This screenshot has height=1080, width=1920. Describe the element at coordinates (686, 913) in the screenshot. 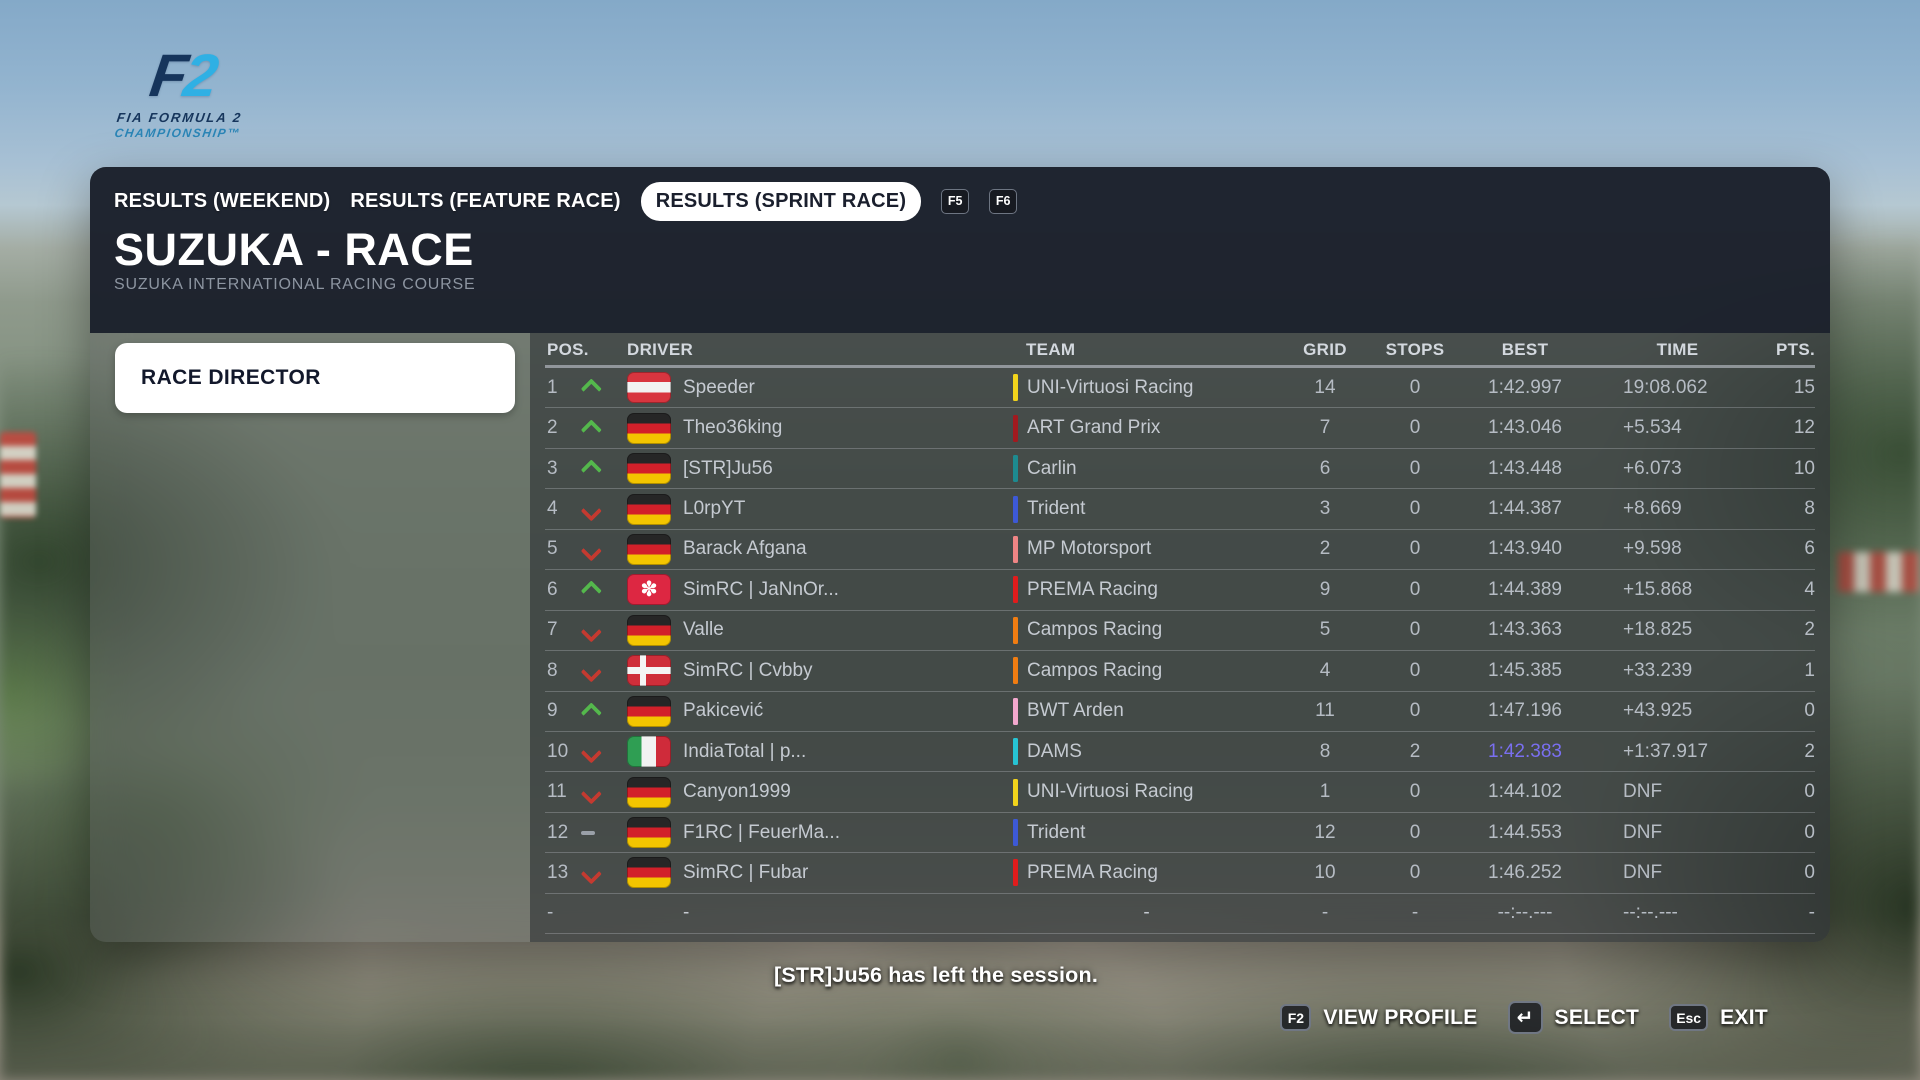

I see `driver-name: -` at that location.